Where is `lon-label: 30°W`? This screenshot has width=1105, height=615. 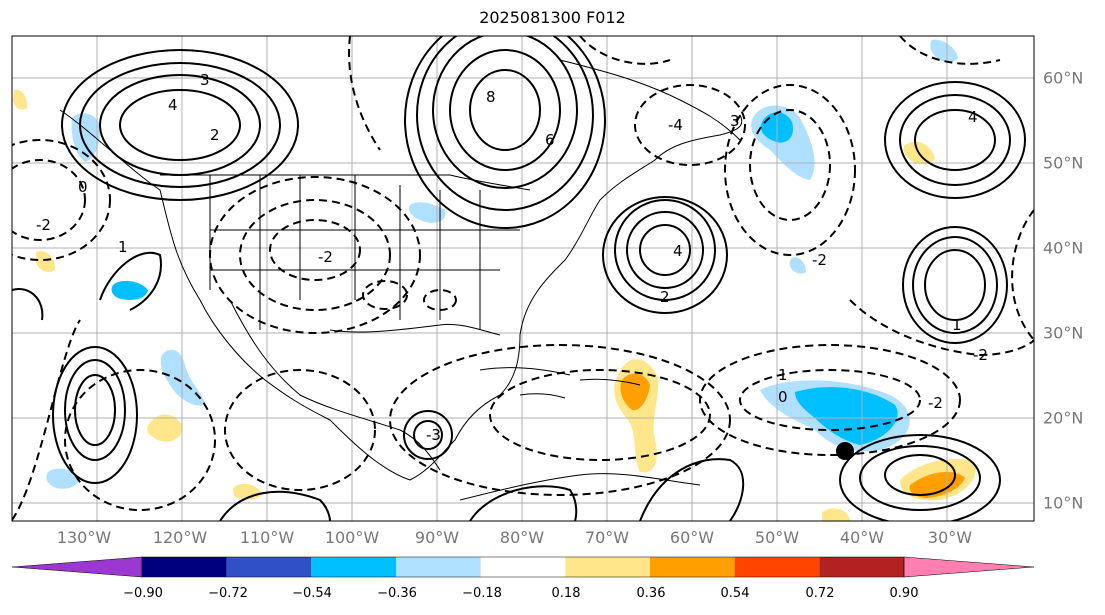
lon-label: 30°W is located at coordinates (950, 537).